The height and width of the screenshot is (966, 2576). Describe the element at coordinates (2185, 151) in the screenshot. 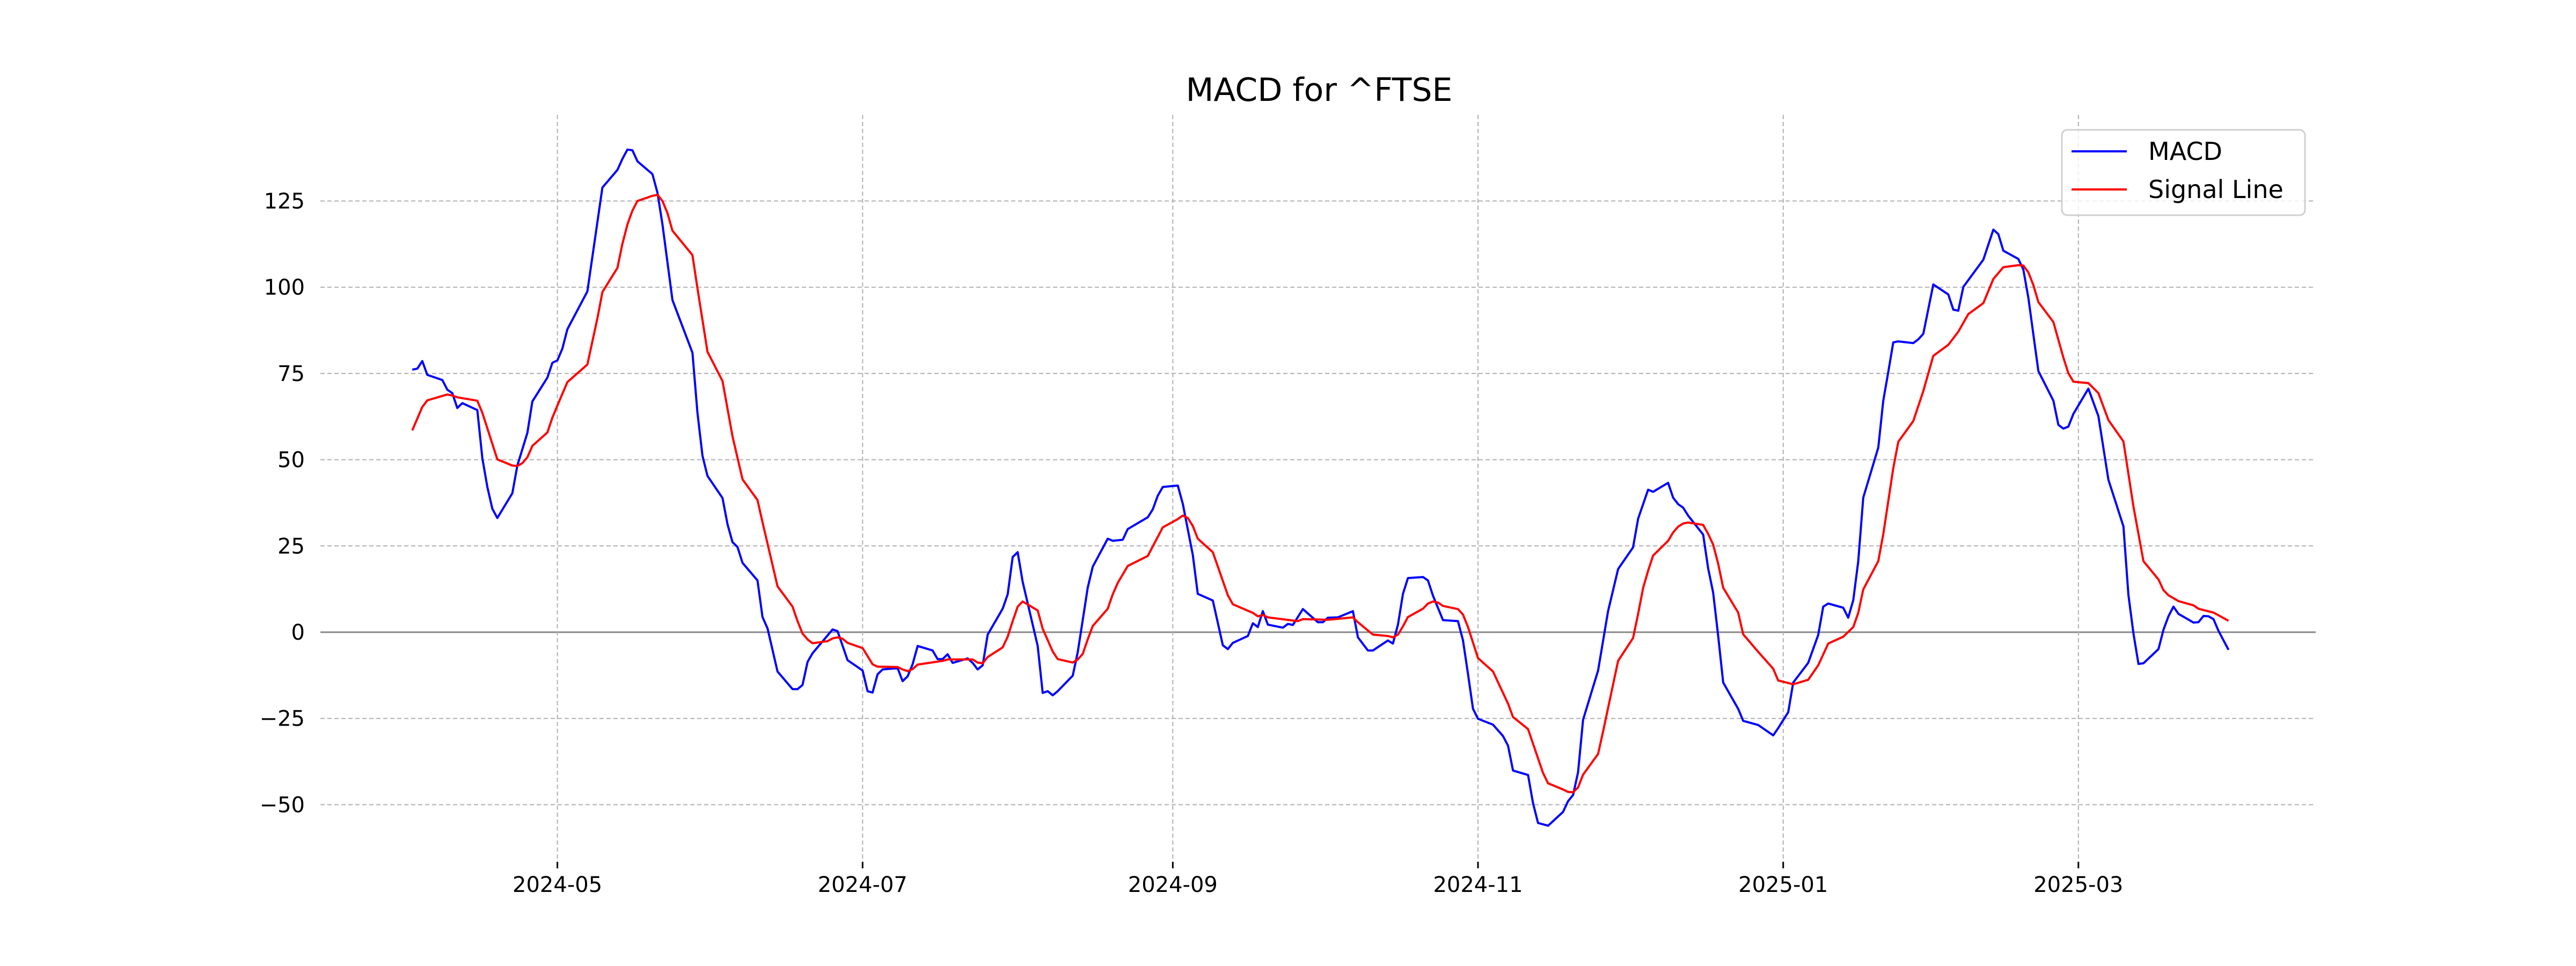

I see `legend-label-macd: MACD` at that location.